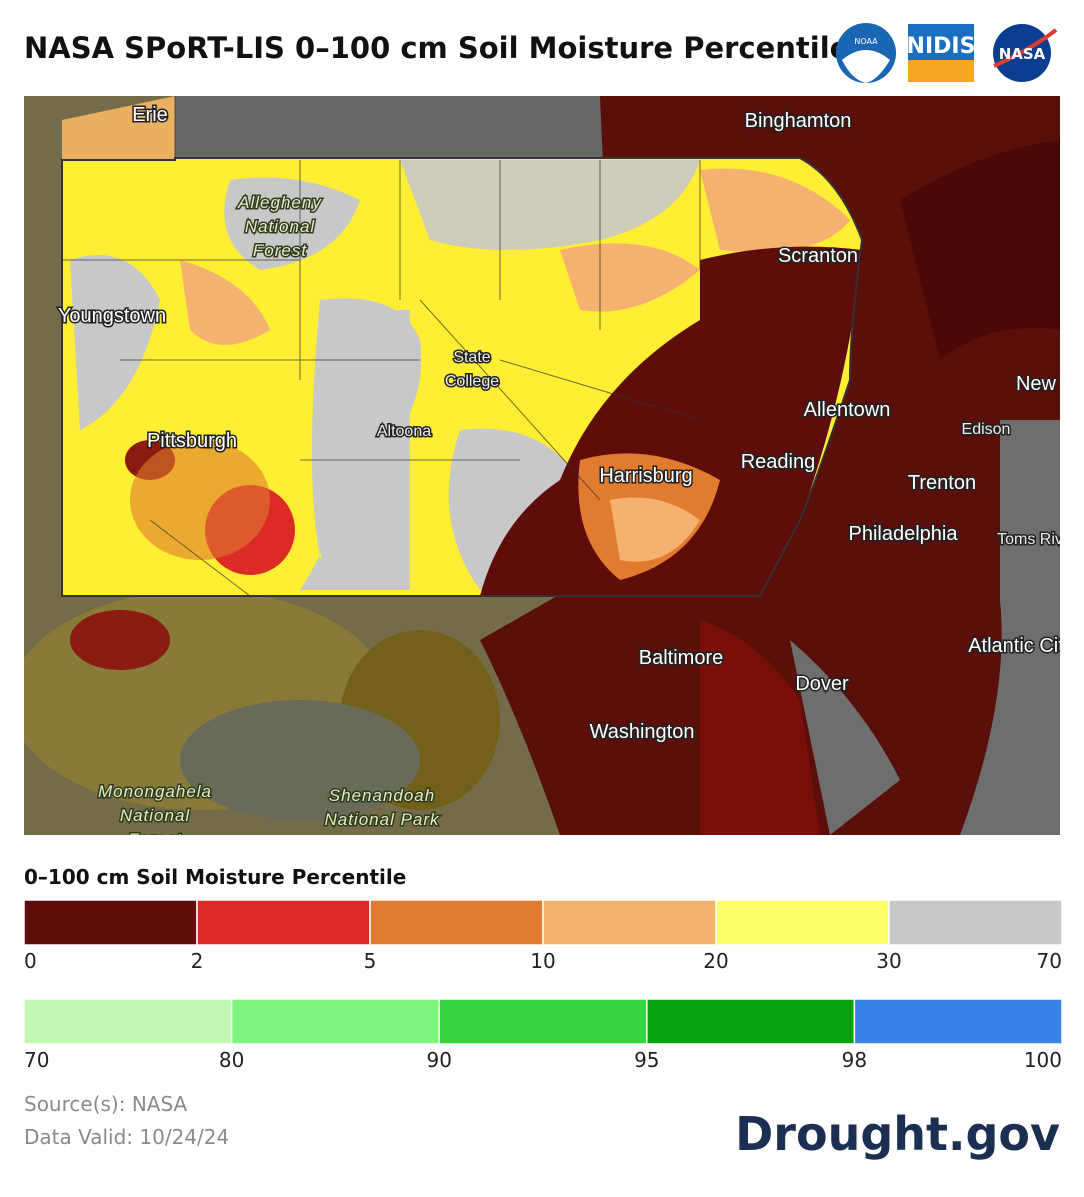  Describe the element at coordinates (1036, 384) in the screenshot. I see `map-label: New` at that location.